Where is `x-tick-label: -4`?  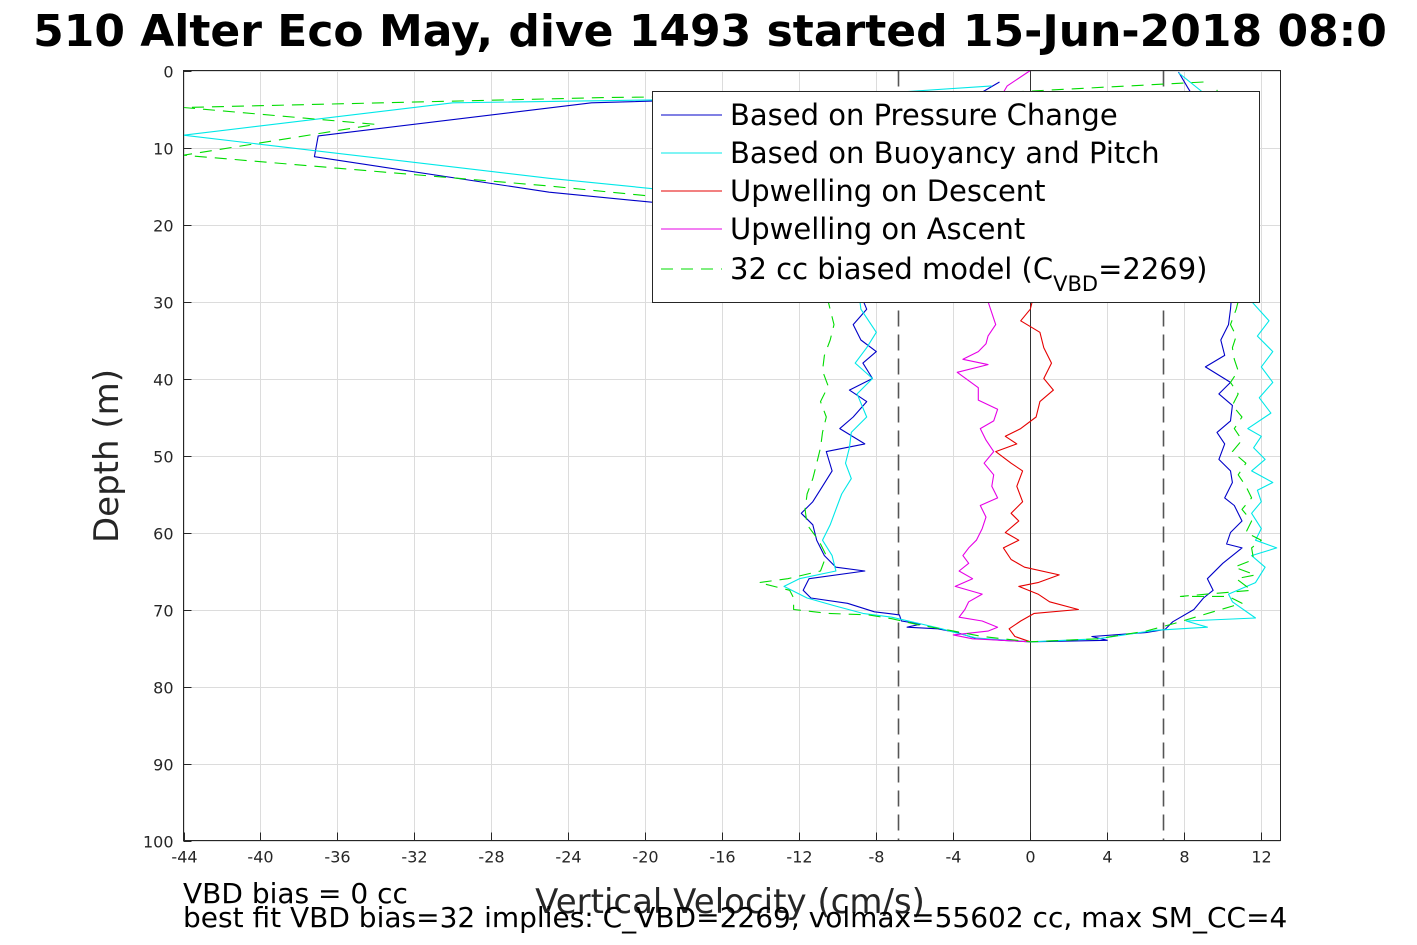 x-tick-label: -4 is located at coordinates (954, 857).